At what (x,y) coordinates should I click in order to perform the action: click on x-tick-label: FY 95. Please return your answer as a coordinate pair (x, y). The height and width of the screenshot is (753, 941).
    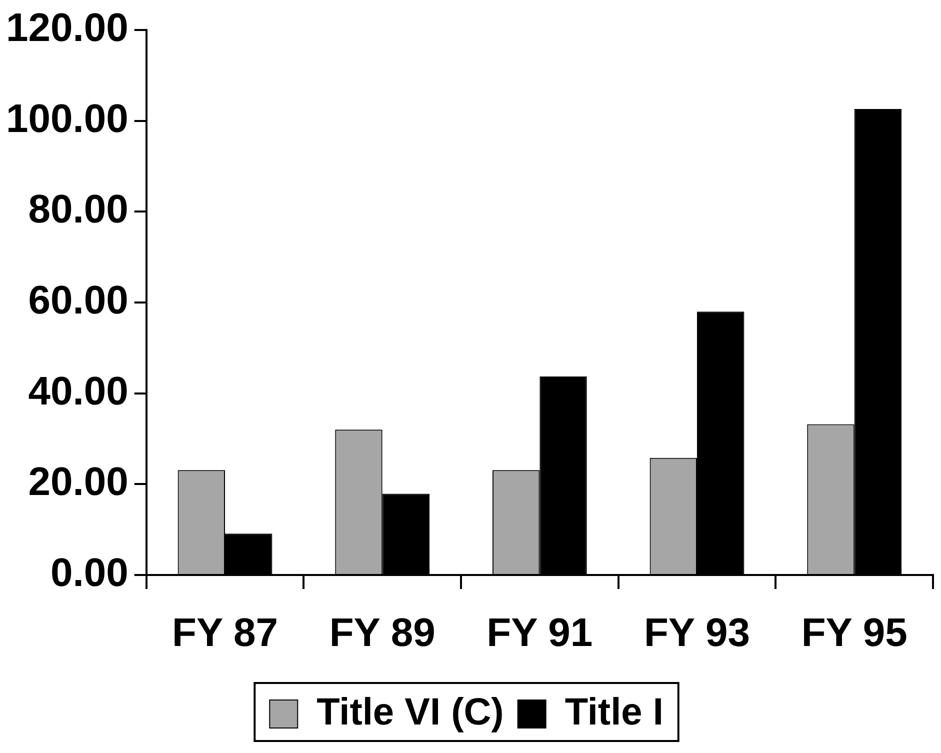
    Looking at the image, I should click on (854, 633).